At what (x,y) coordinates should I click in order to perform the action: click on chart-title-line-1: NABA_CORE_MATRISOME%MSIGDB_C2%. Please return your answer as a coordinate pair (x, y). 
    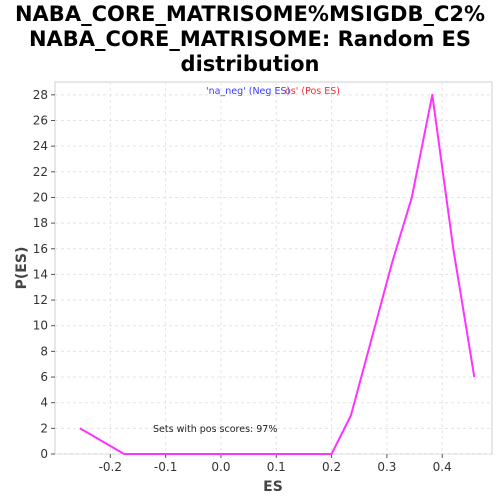
    Looking at the image, I should click on (250, 14).